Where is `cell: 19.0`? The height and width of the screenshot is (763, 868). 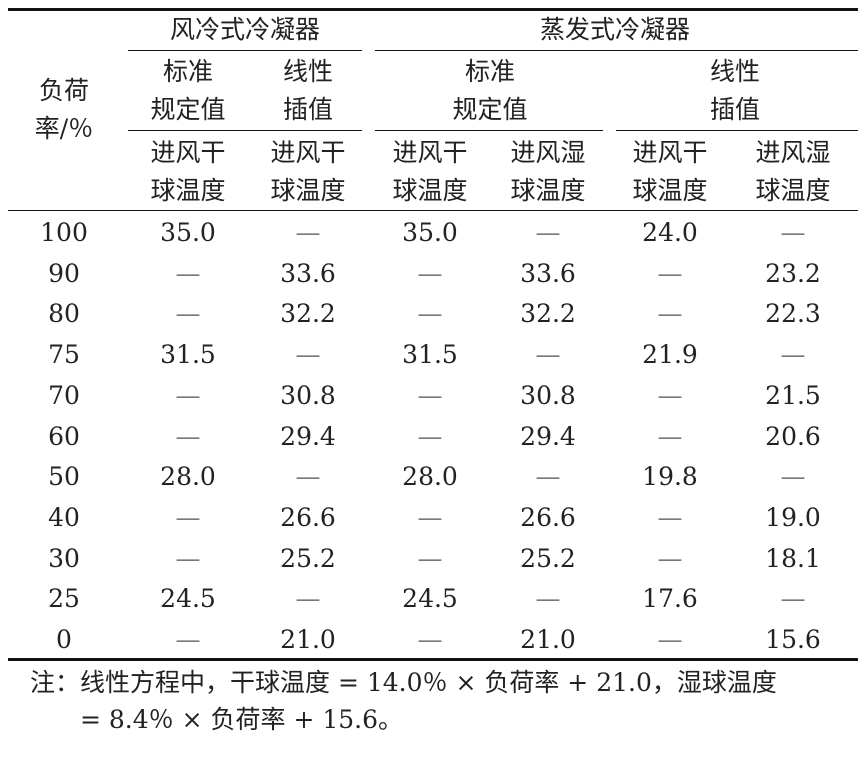
cell: 19.0 is located at coordinates (793, 517).